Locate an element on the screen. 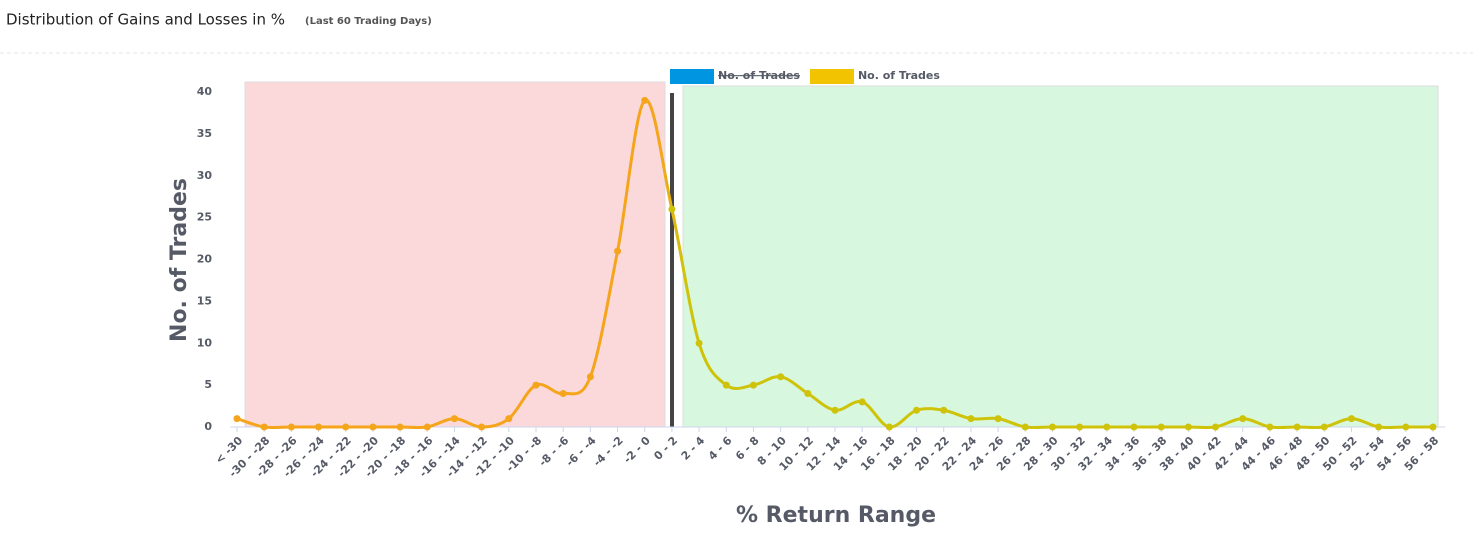 Image resolution: width=1473 pixels, height=534 pixels. zero-marker is located at coordinates (672, 260).